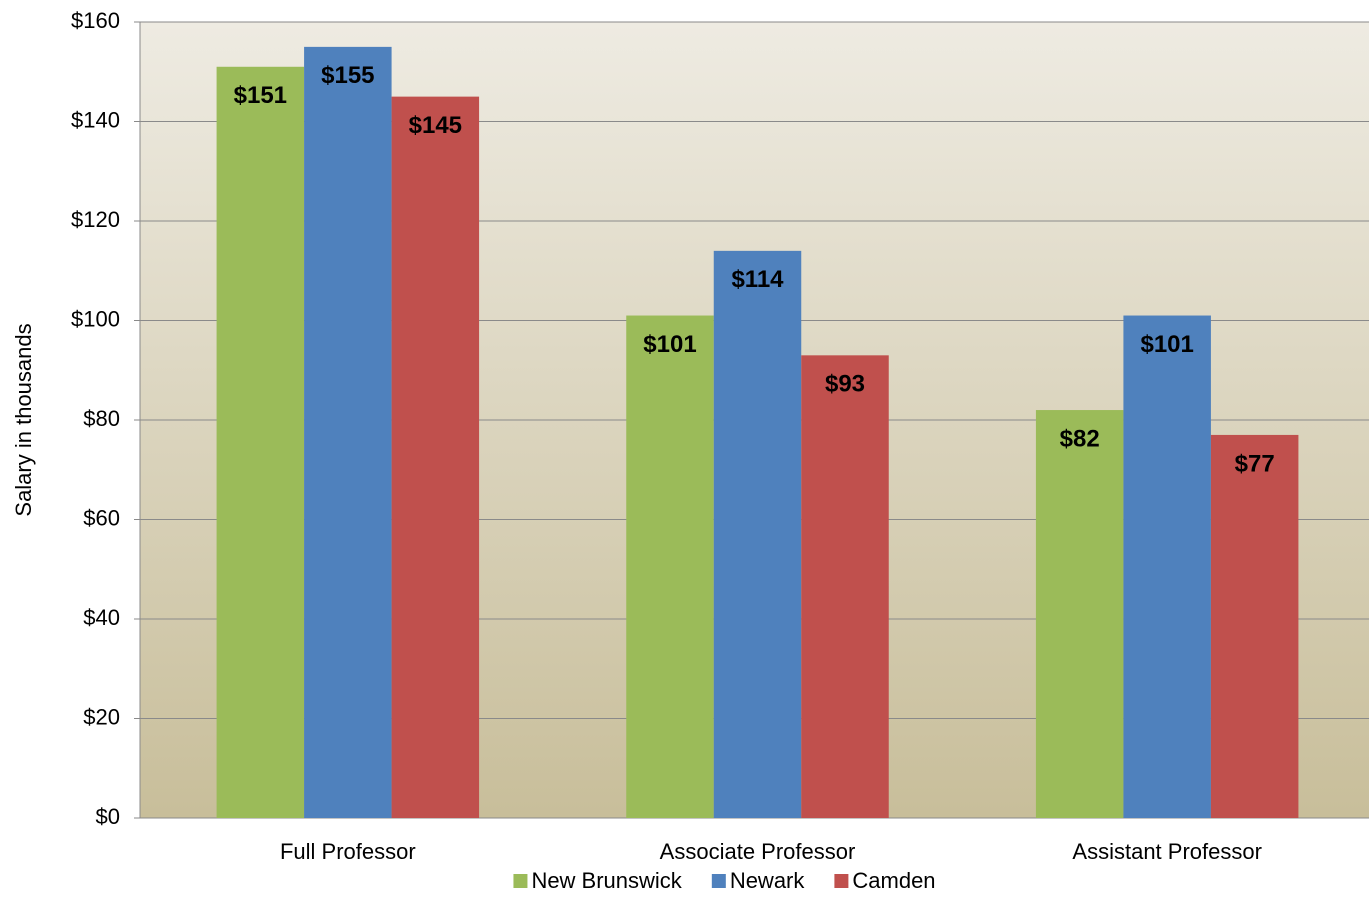 The height and width of the screenshot is (923, 1370). I want to click on legend-label: Camden, so click(893, 880).